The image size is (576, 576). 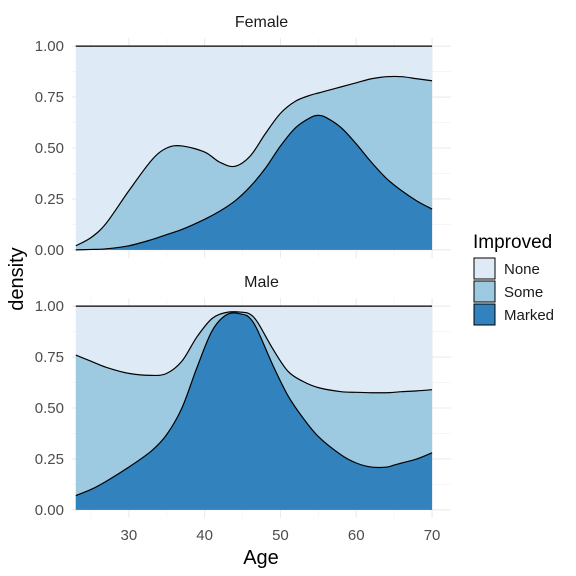 What do you see at coordinates (204, 535) in the screenshot?
I see `x-tick-label: 40` at bounding box center [204, 535].